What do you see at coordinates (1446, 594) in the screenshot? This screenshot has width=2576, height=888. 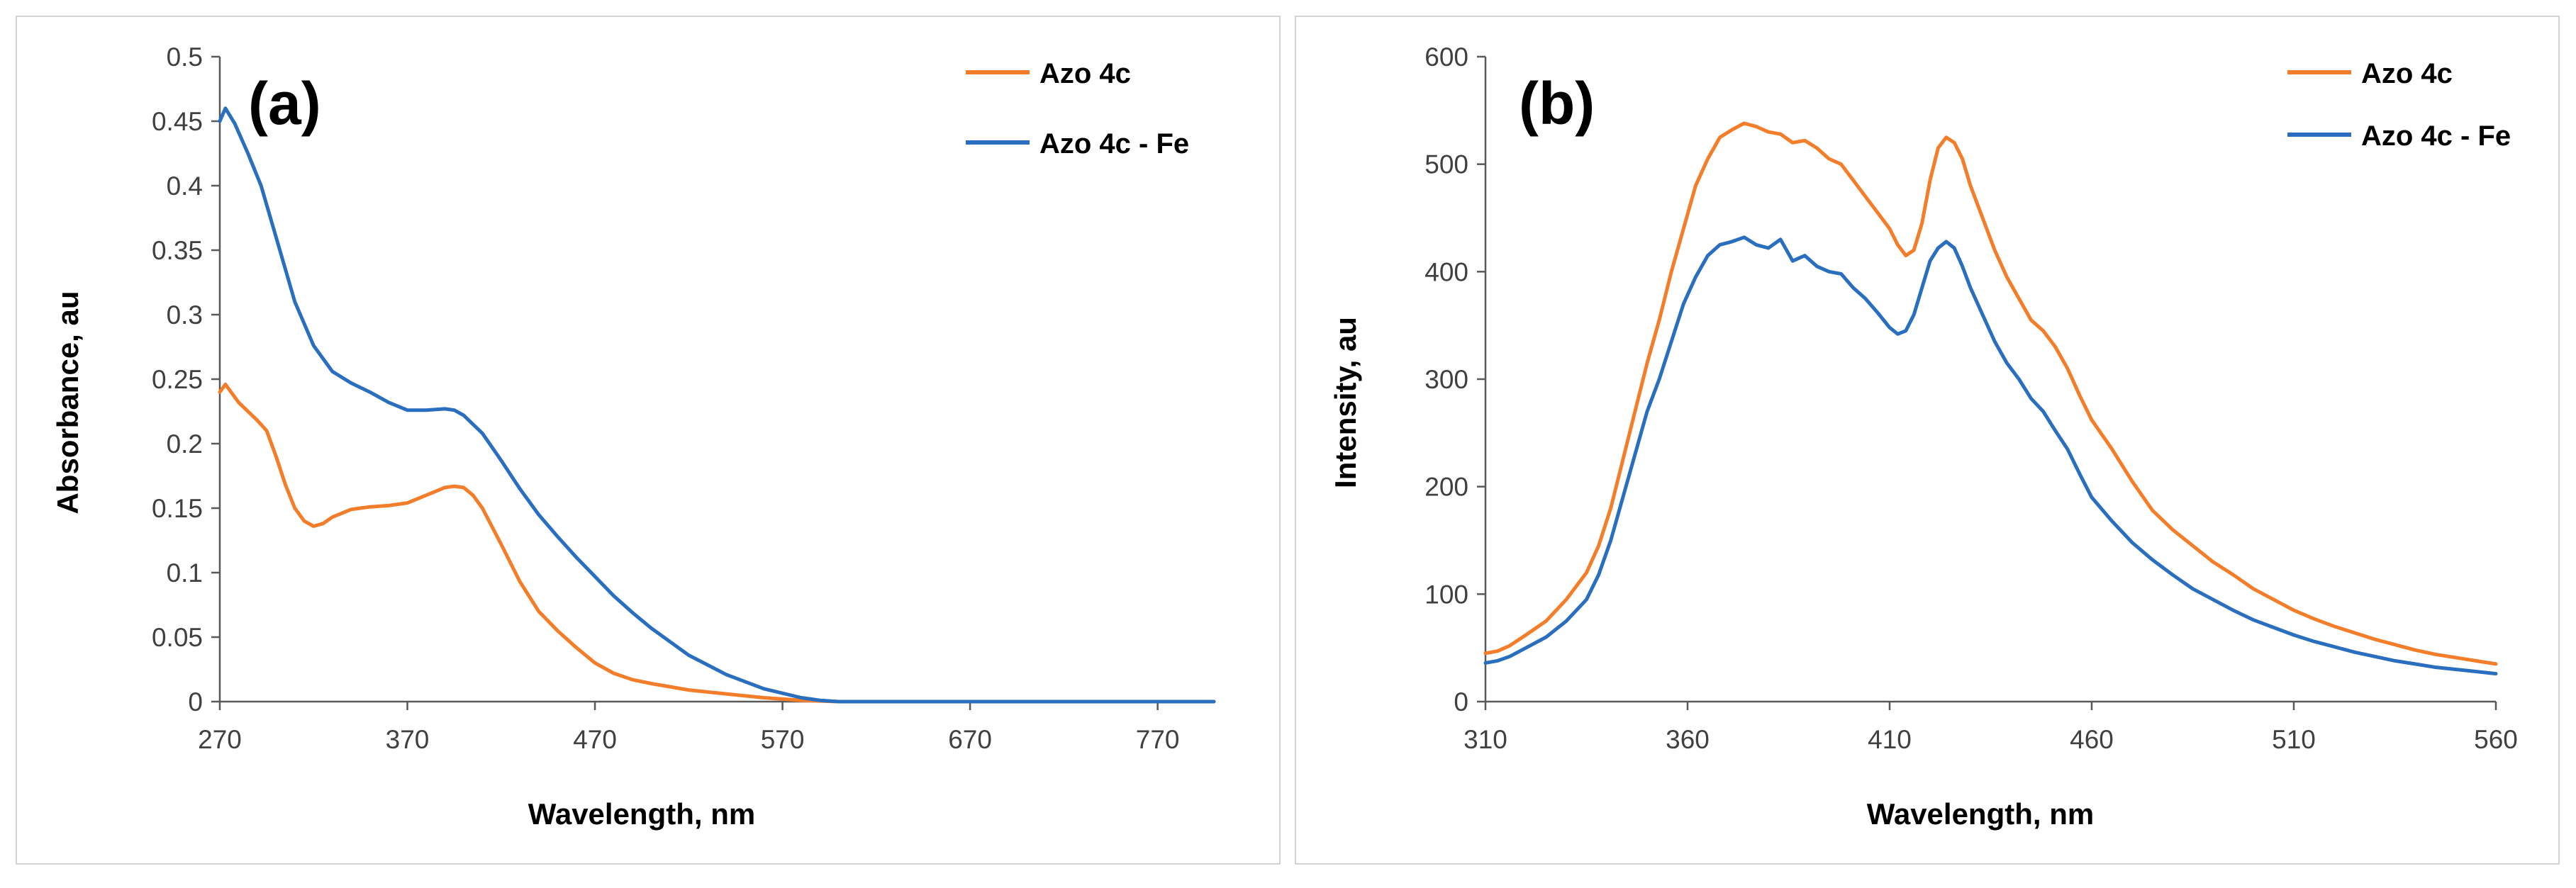 I see `panel-b-y-tick-label: 100` at bounding box center [1446, 594].